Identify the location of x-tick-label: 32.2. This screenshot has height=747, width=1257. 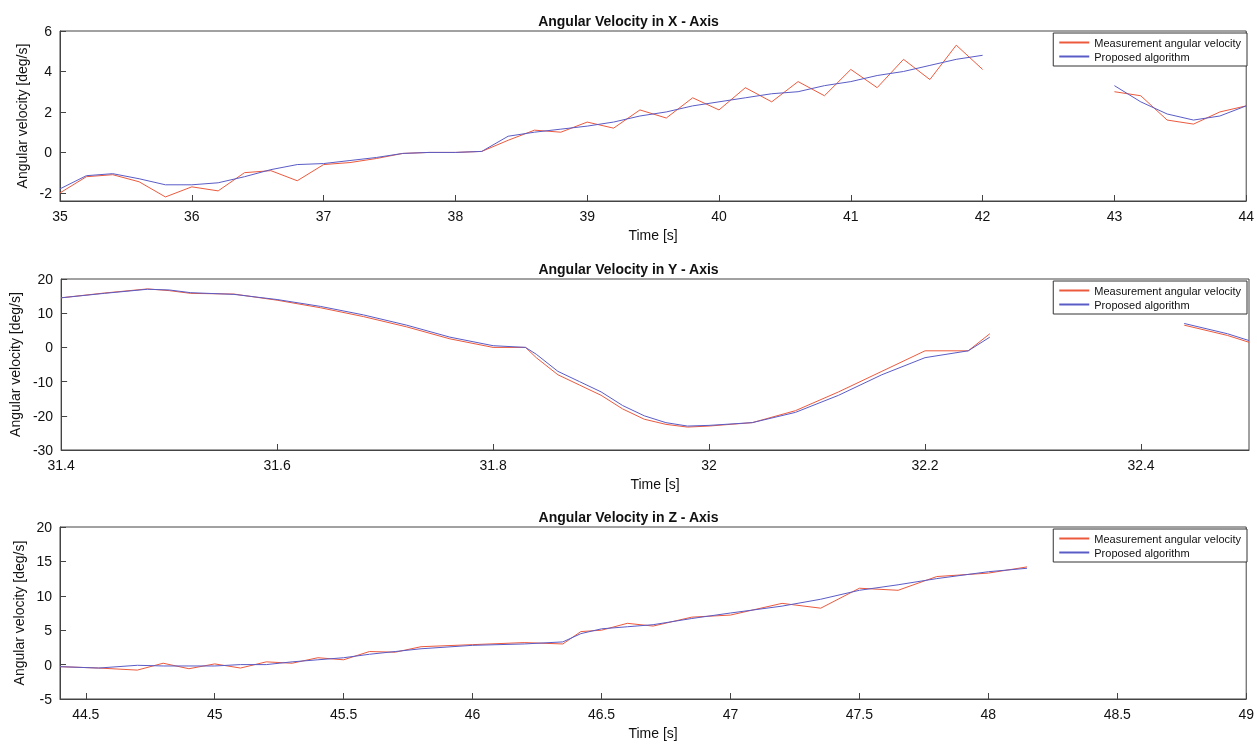
(925, 465).